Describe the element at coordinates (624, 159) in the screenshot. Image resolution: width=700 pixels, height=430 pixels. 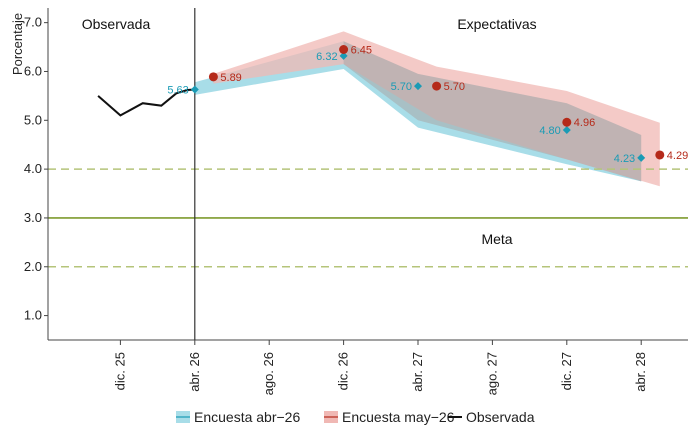
I see `survey-apr-label: 4.23` at that location.